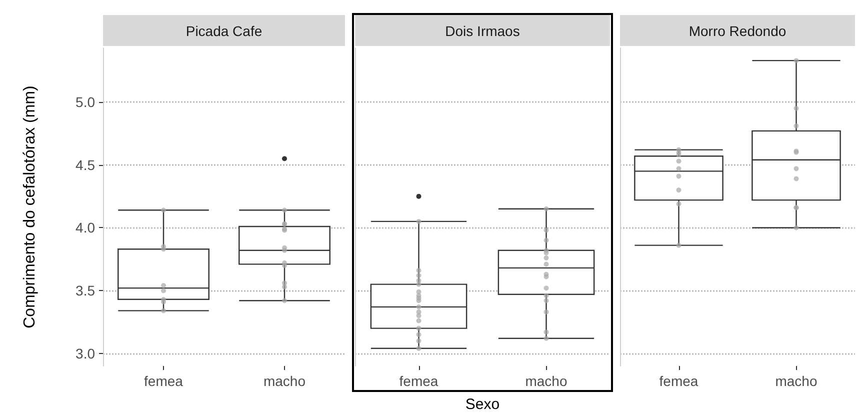  I want to click on y-tick-label: 3.5, so click(86, 290).